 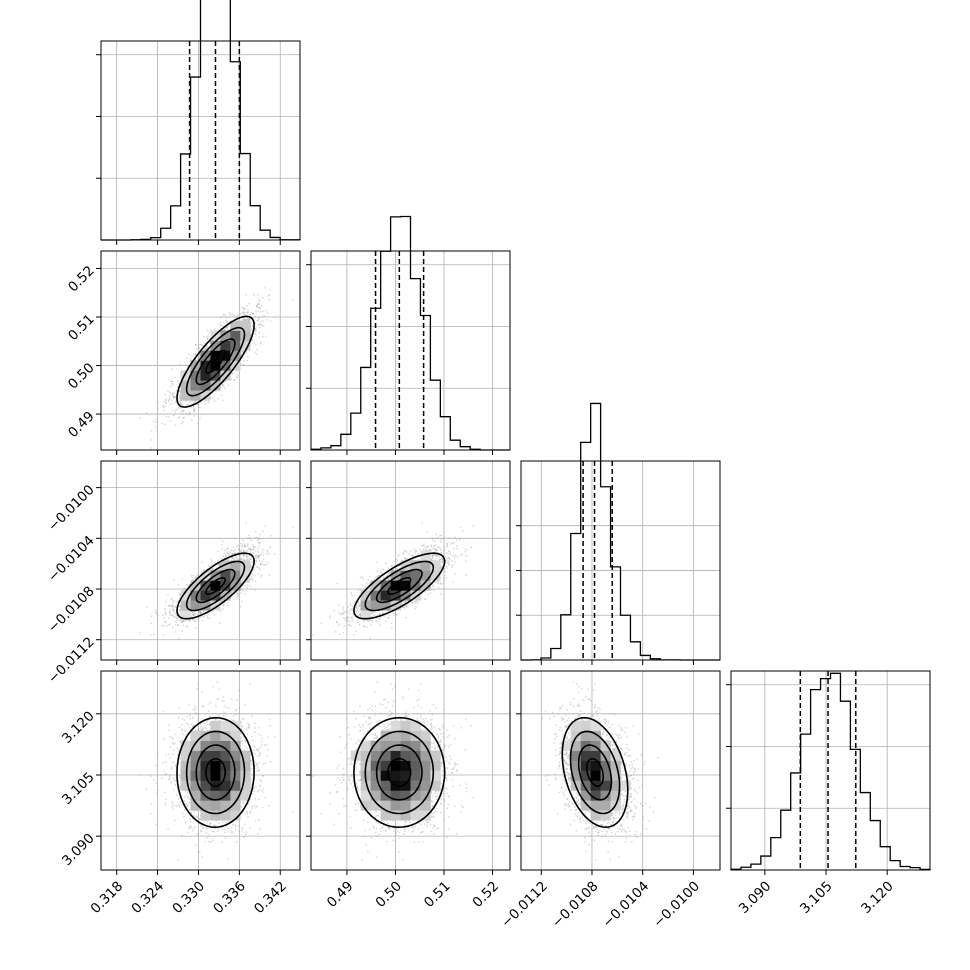 What do you see at coordinates (410, 333) in the screenshot?
I see `histogram-step` at bounding box center [410, 333].